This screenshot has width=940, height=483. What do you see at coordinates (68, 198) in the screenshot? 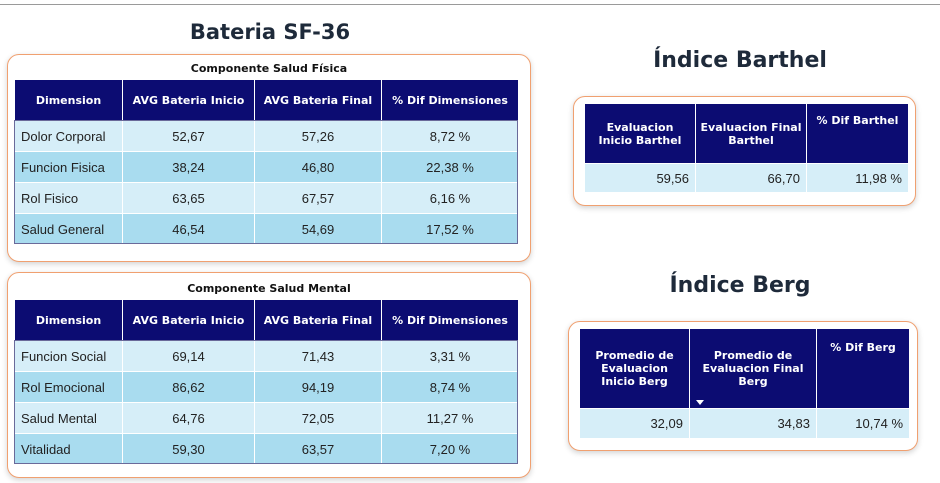
I see `dimension-cell: Rol Fisico` at bounding box center [68, 198].